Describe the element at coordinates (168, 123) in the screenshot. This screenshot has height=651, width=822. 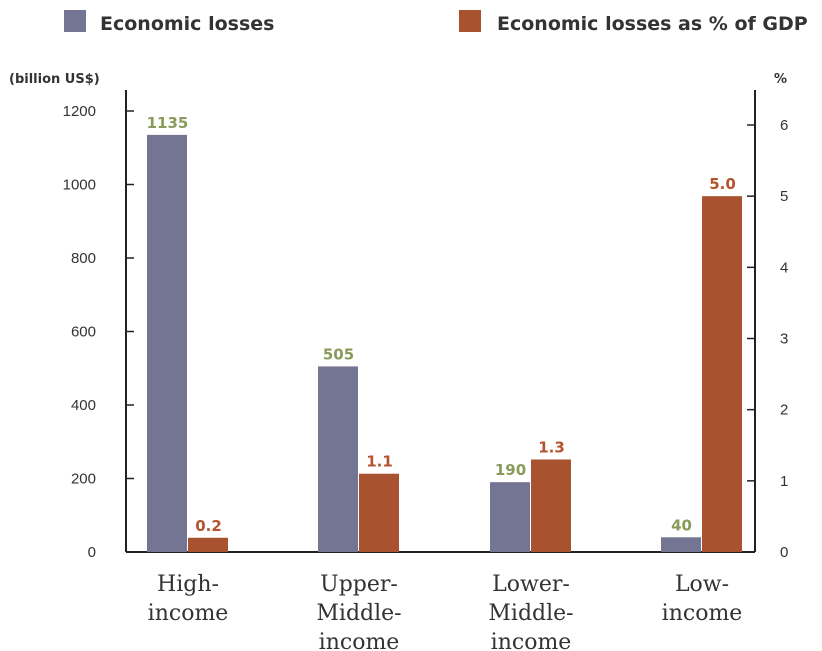
I see `data-label: 1135` at that location.